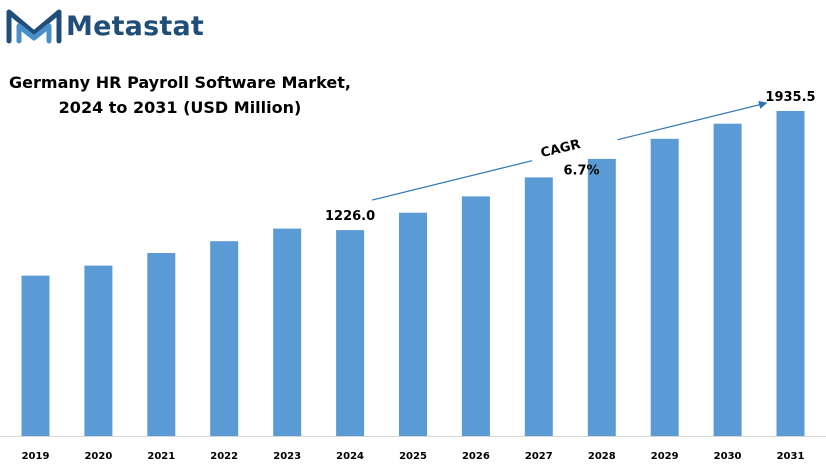 This screenshot has width=826, height=465. I want to click on metastat-logo: Metastat, so click(105, 26).